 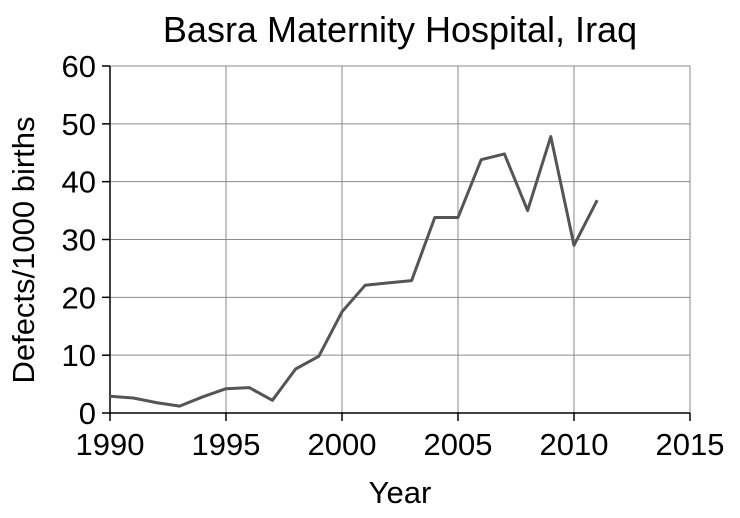 I want to click on y-axis-label: Defects/1000 births, so click(x=23, y=249).